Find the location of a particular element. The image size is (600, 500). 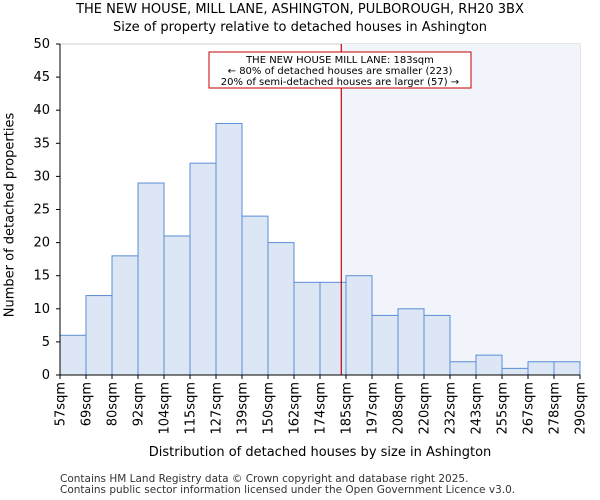

y-tick-label: 50 is located at coordinates (41, 44).